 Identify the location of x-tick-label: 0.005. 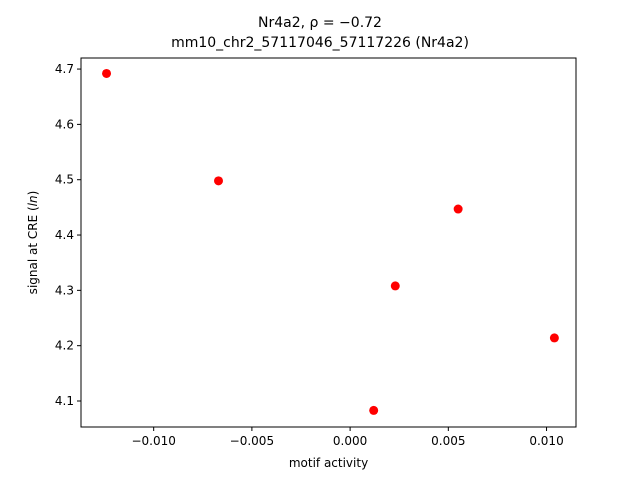
(448, 441).